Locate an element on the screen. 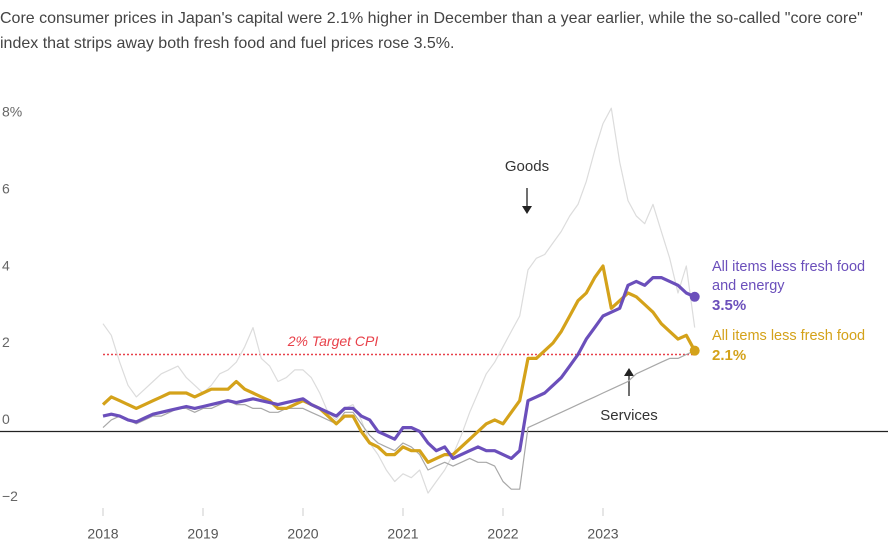  series-label: Services is located at coordinates (629, 415).